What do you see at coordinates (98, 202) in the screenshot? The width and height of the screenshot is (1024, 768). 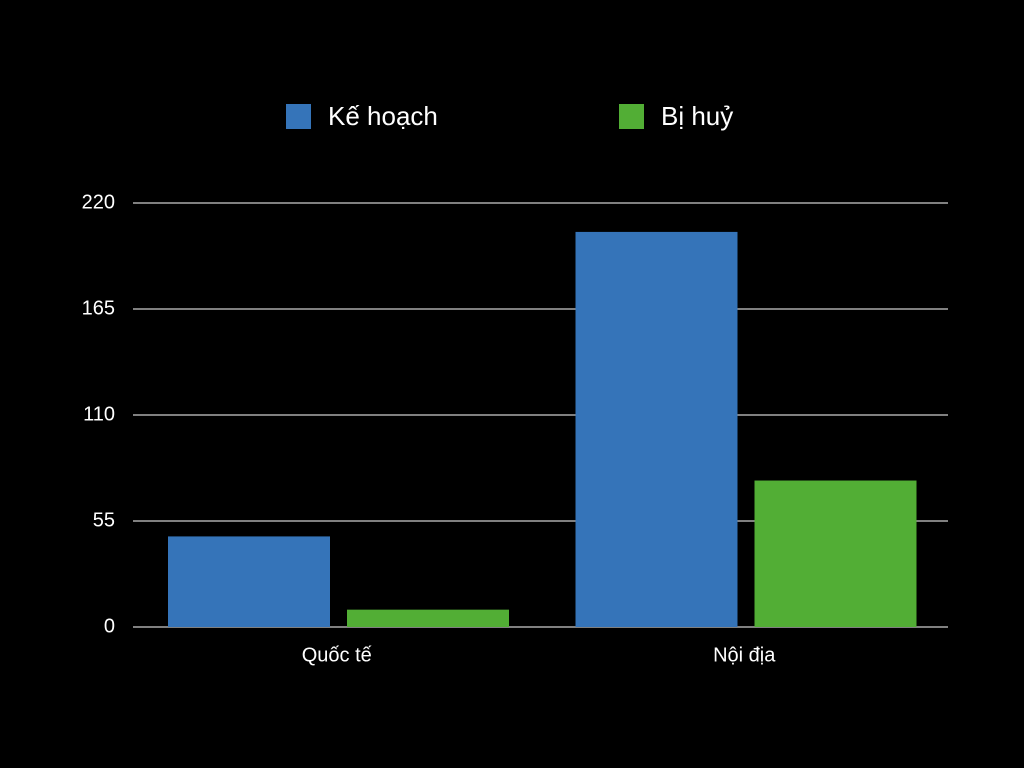 I see `y-tick-label: 220` at bounding box center [98, 202].